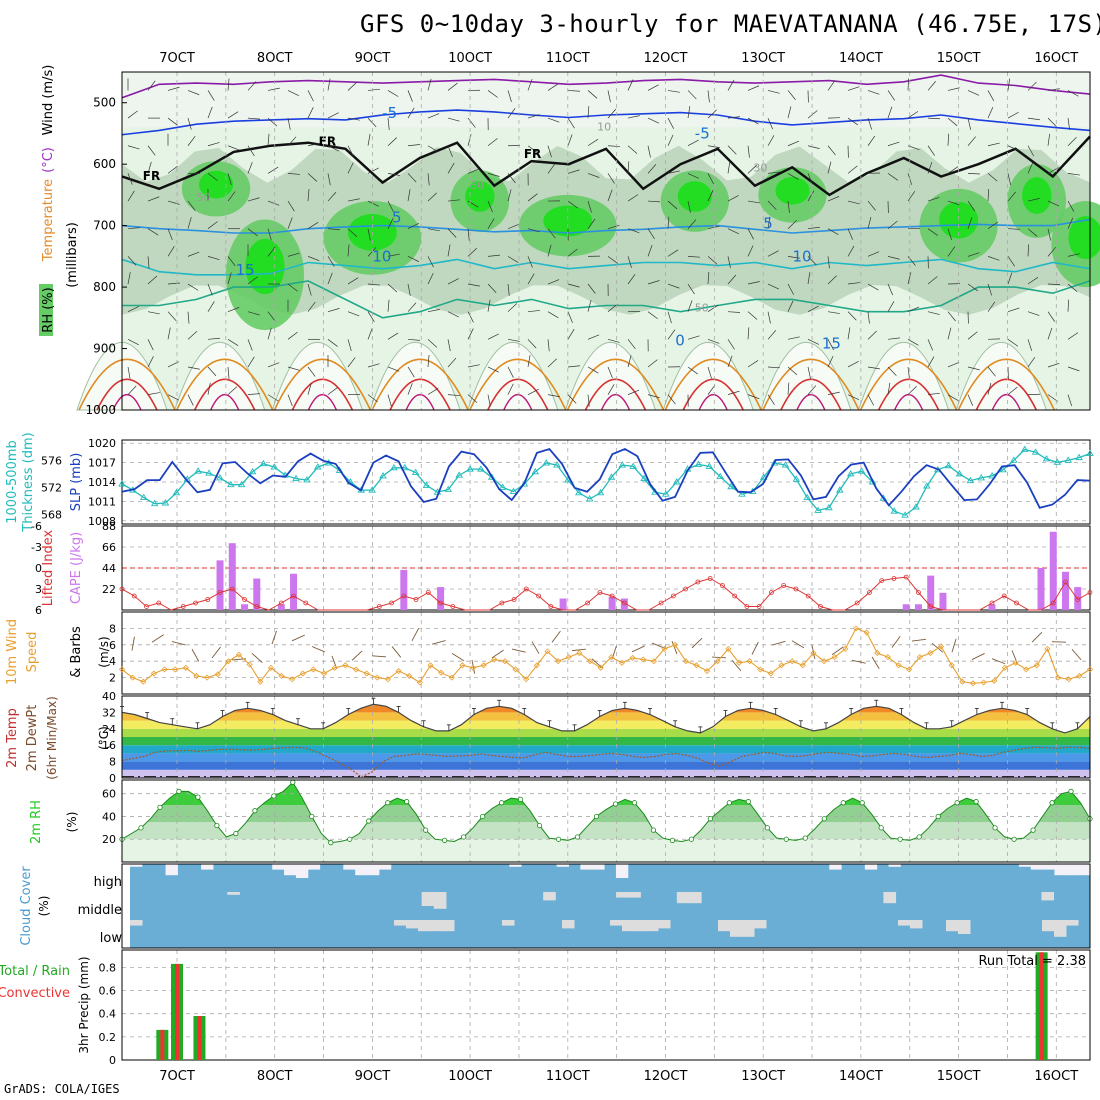 This screenshot has height=1100, width=1100. I want to click on temp-contour-label: 5, so click(397, 218).